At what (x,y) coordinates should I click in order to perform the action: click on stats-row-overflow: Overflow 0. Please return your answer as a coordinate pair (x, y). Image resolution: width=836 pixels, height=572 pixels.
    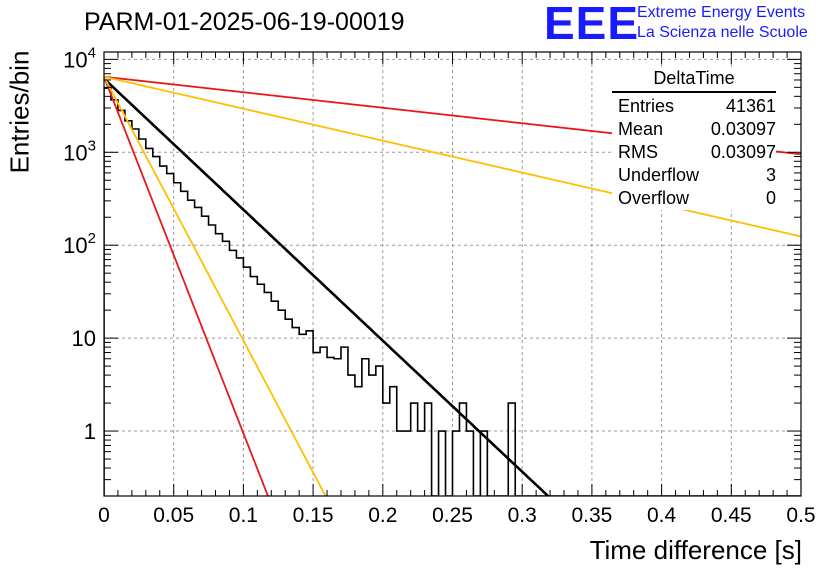
    Looking at the image, I should click on (694, 198).